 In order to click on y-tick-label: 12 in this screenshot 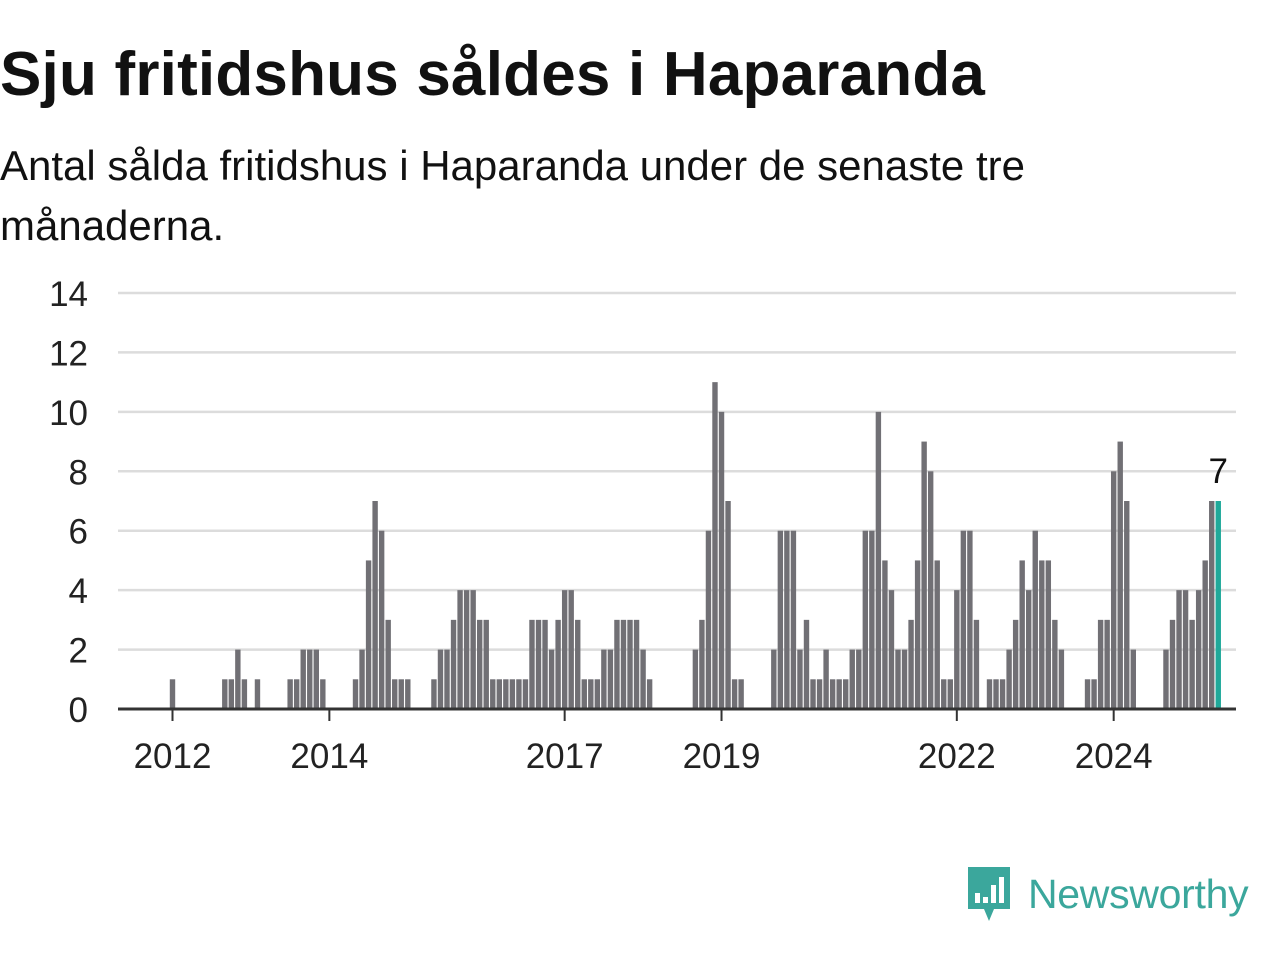, I will do `click(68, 353)`.